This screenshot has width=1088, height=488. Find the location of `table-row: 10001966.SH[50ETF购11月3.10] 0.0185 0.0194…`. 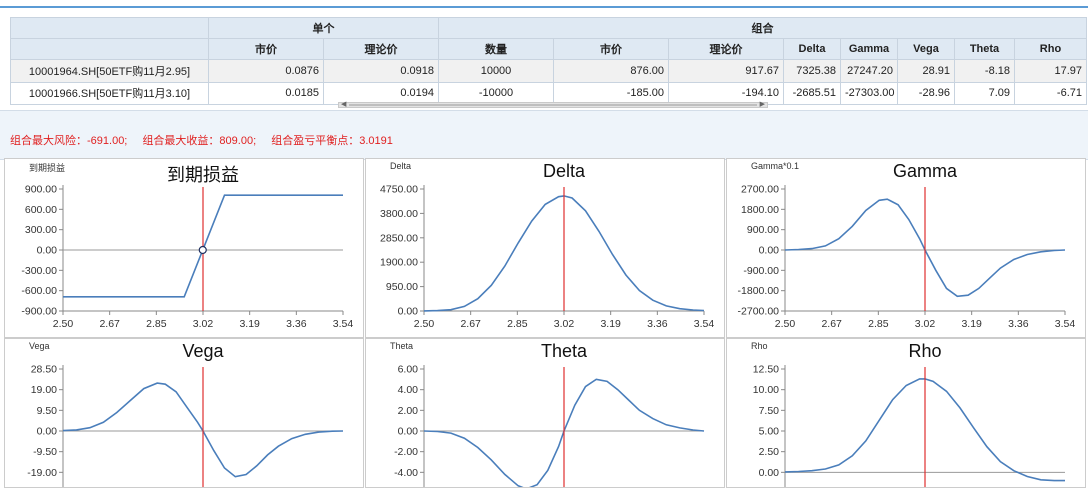

table-row: 10001966.SH[50ETF购11月3.10] 0.0185 0.0194… is located at coordinates (548, 93).